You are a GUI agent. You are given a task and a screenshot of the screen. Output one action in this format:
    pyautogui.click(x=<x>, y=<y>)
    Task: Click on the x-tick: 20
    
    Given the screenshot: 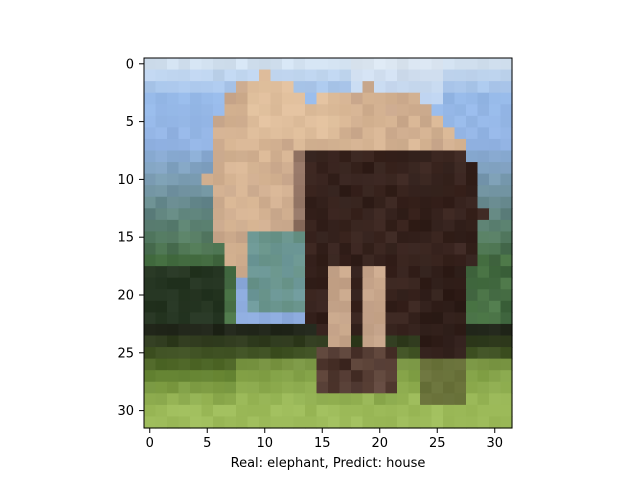 What is the action you would take?
    pyautogui.click(x=379, y=439)
    